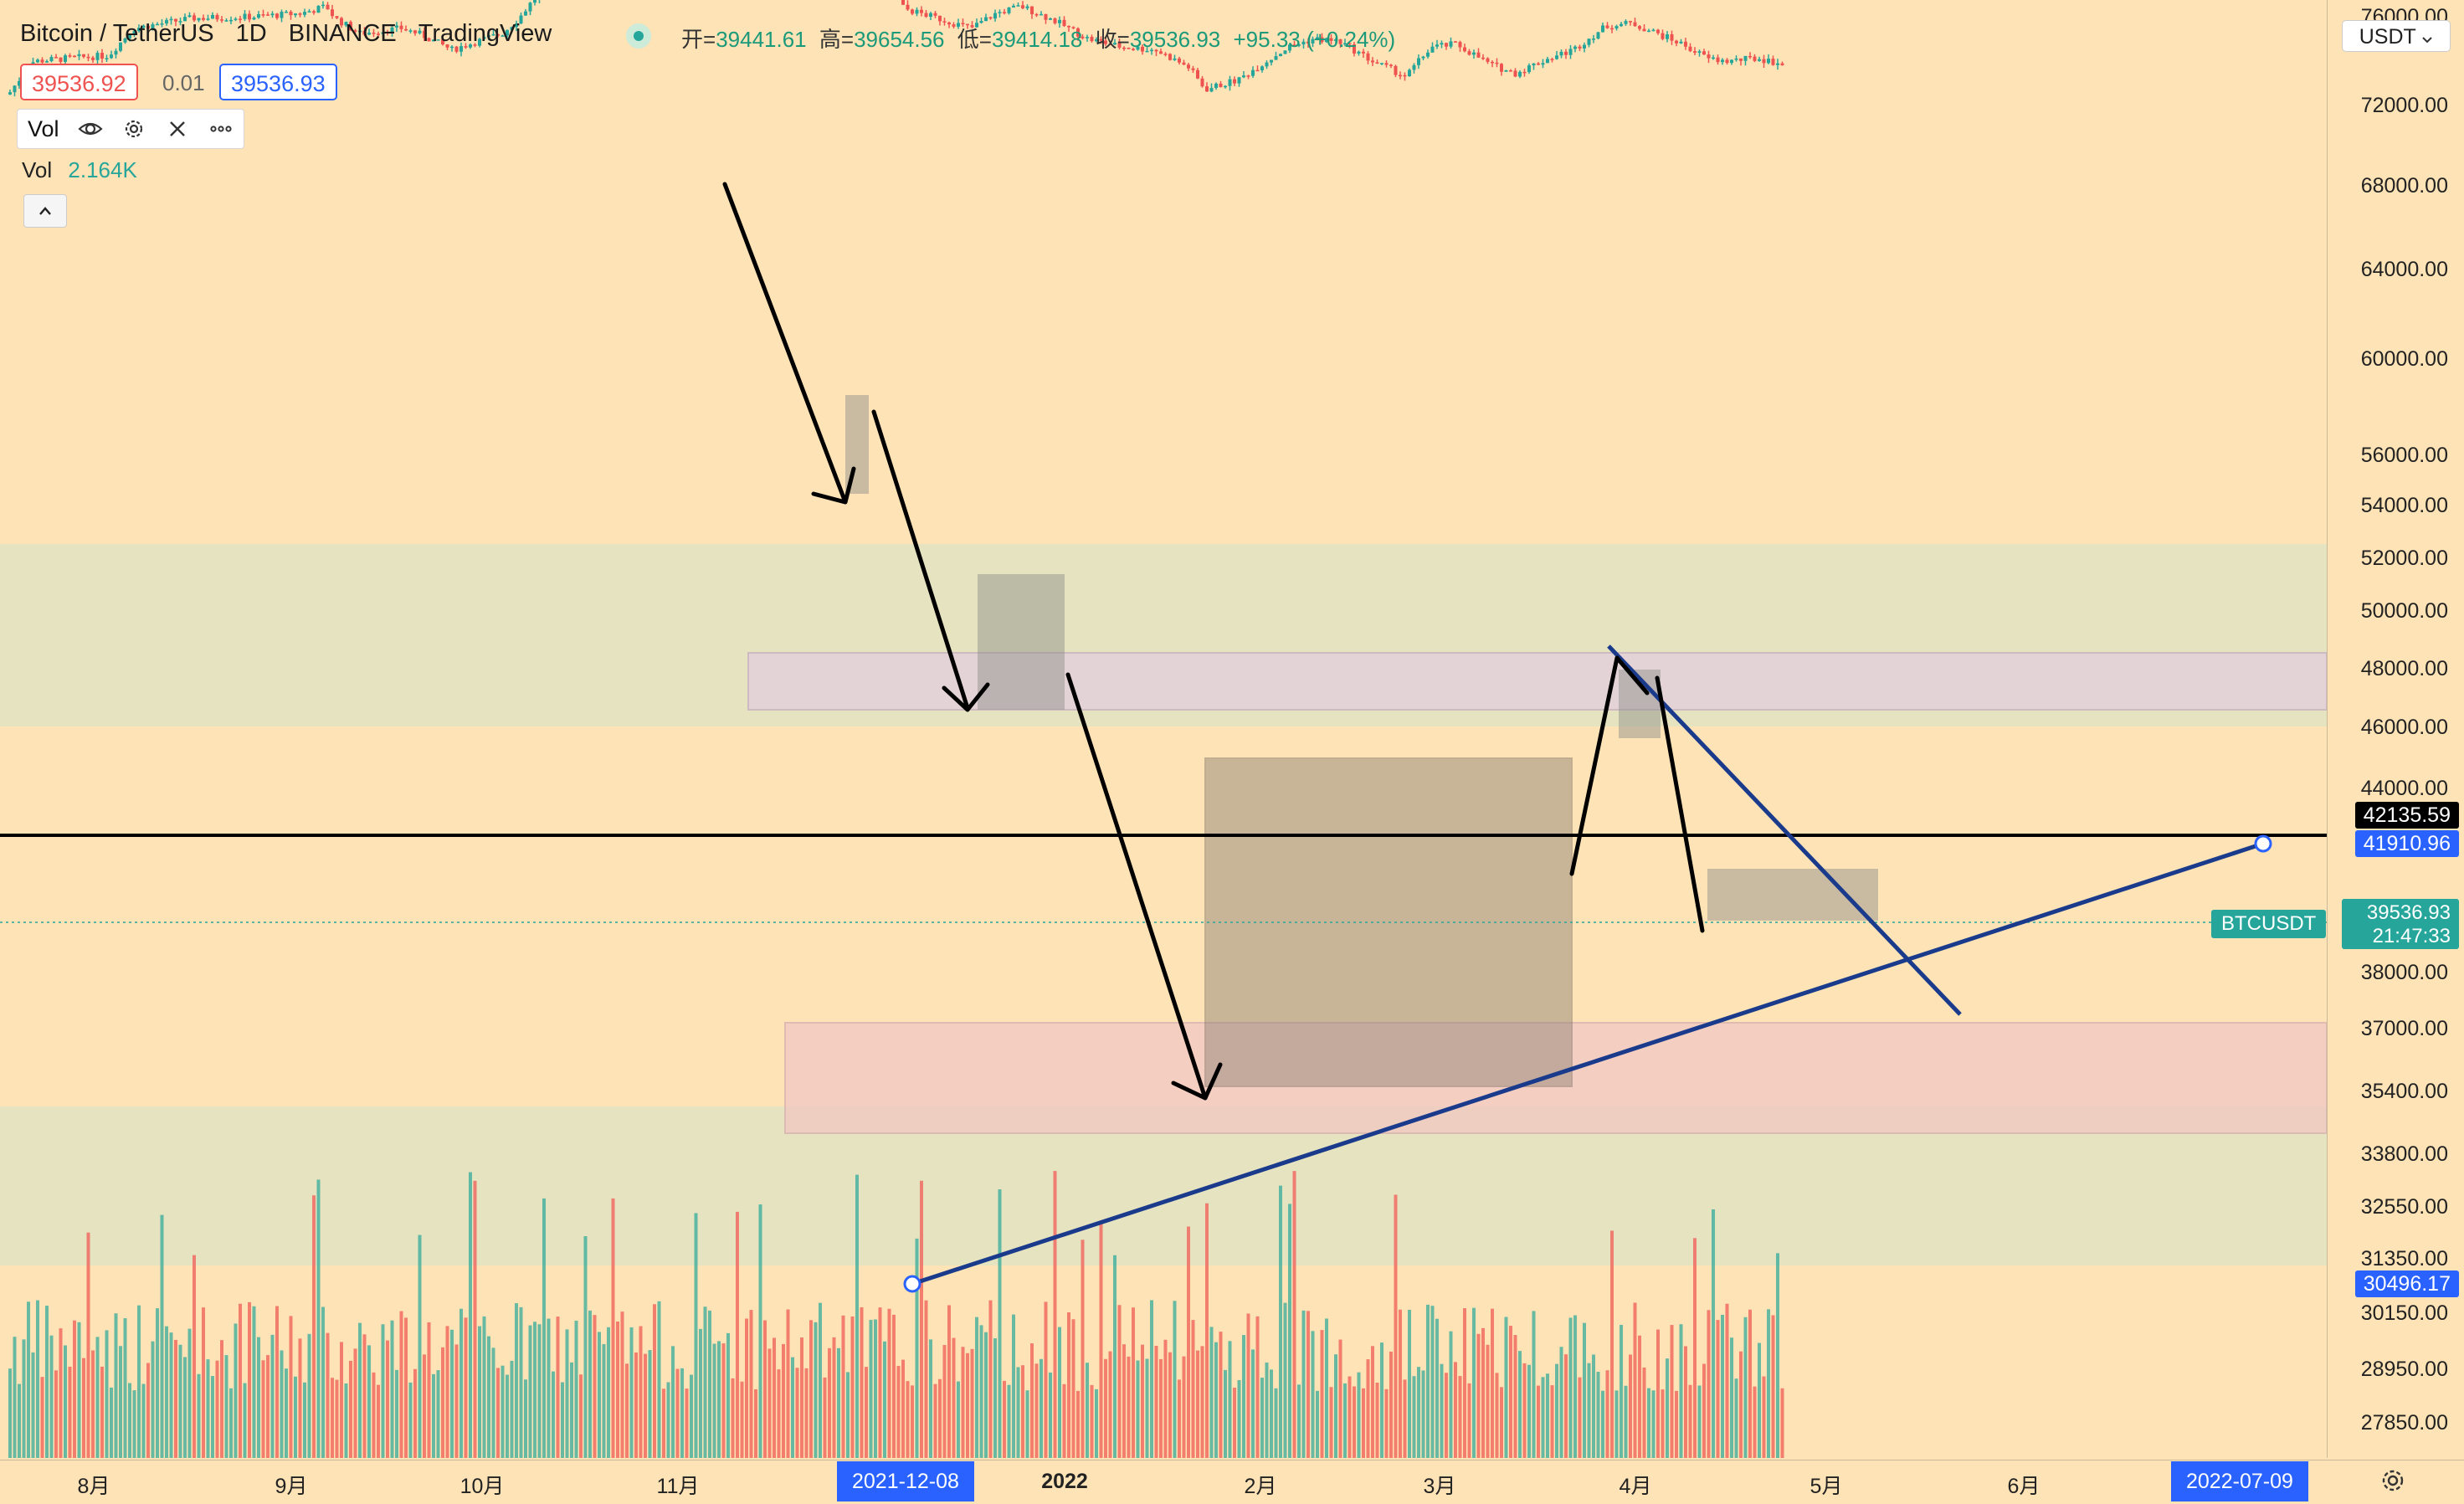  What do you see at coordinates (93, 1486) in the screenshot?
I see `time-tick: 8月` at bounding box center [93, 1486].